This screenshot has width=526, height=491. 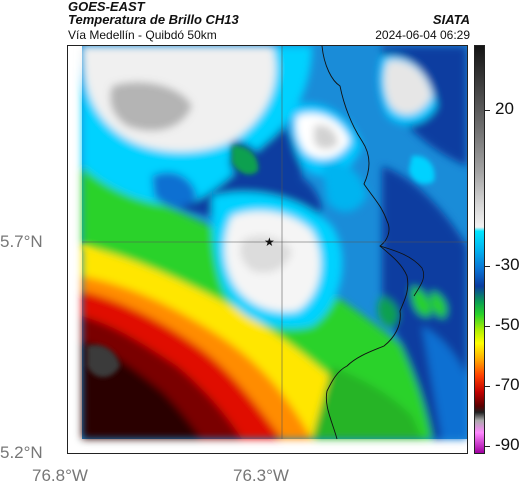 What do you see at coordinates (106, 7) in the screenshot?
I see `satellite-name: GOES-EAST` at bounding box center [106, 7].